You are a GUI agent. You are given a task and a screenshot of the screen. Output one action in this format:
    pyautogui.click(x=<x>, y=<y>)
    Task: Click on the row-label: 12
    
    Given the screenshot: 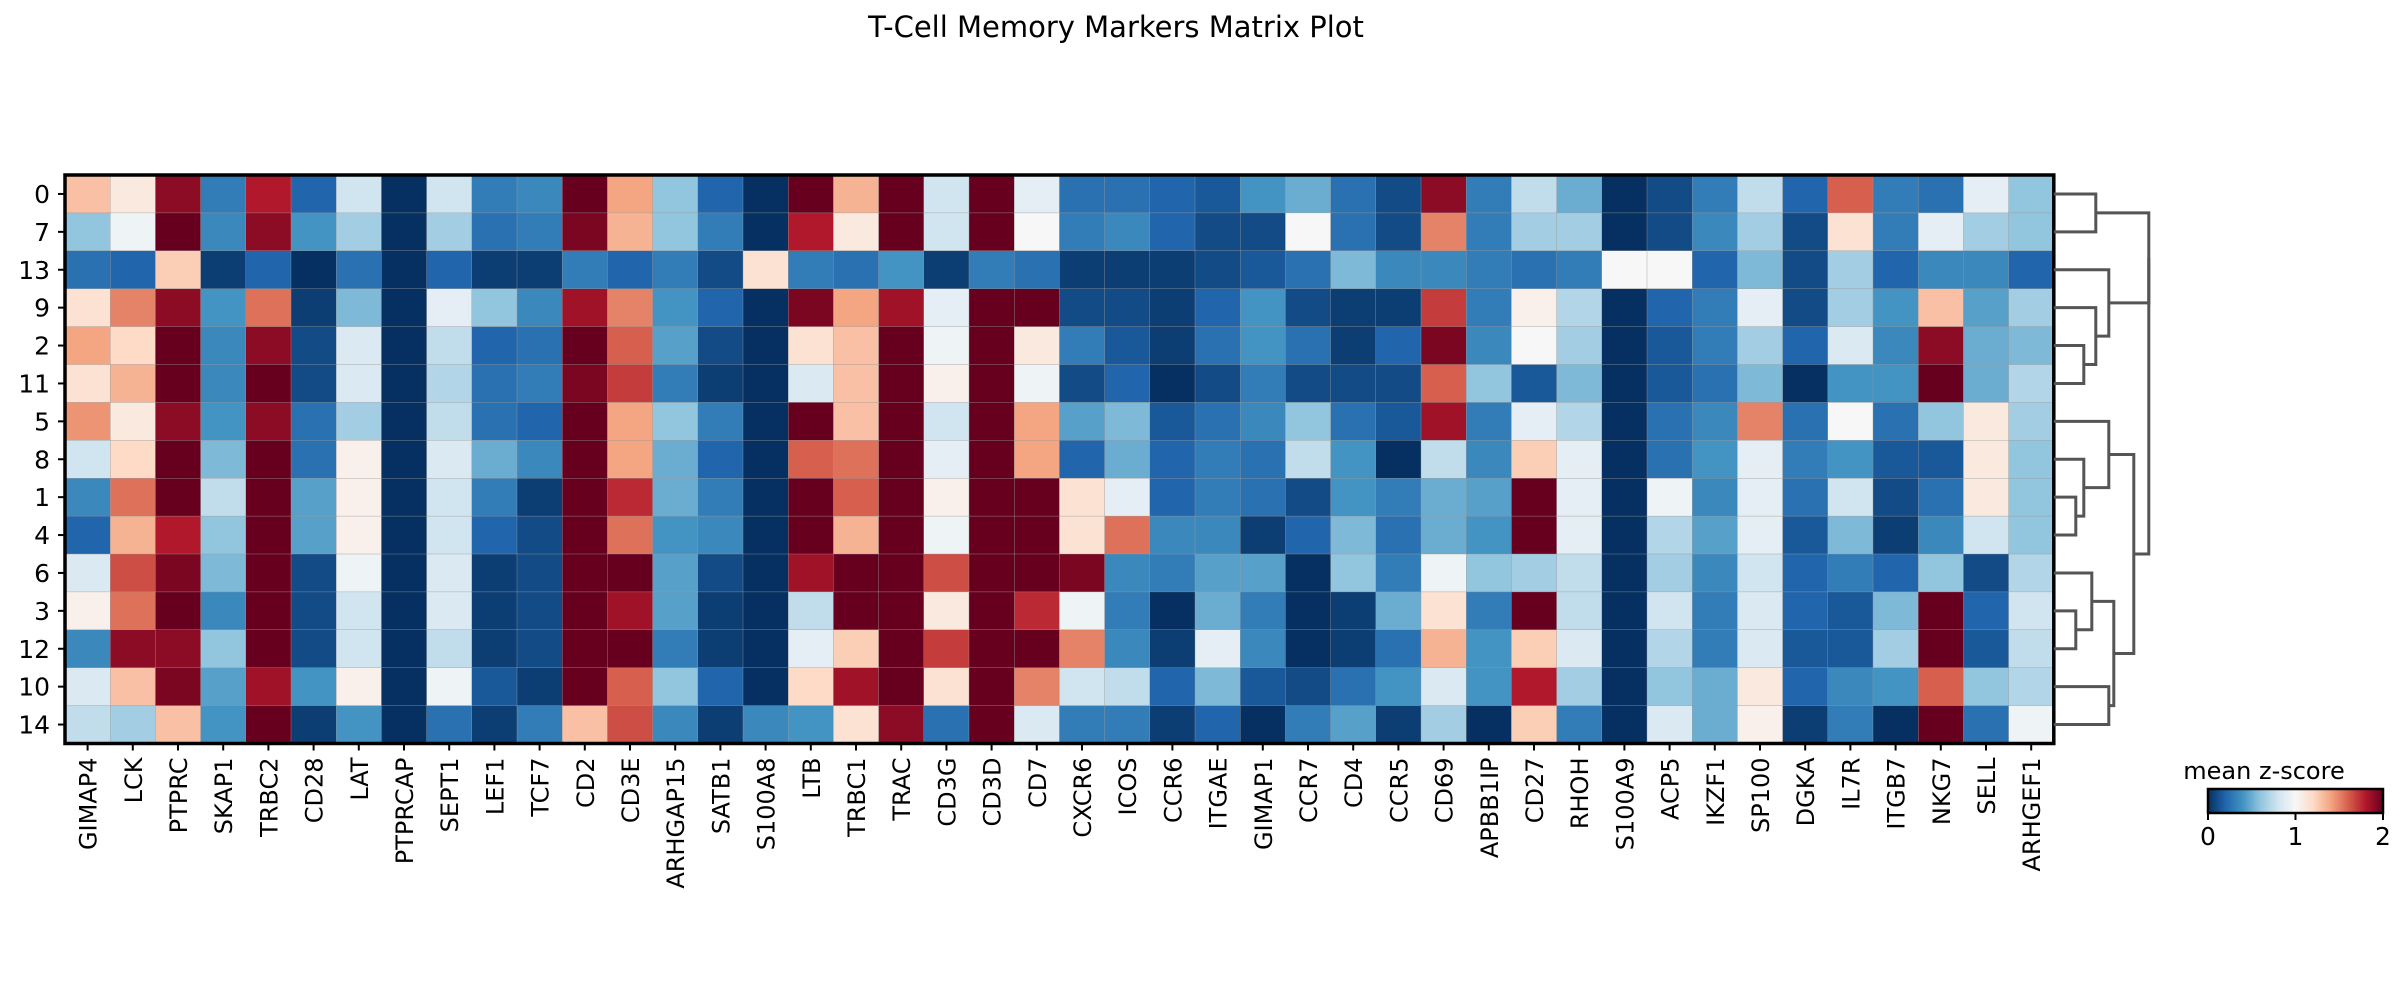 What is the action you would take?
    pyautogui.click(x=34, y=649)
    